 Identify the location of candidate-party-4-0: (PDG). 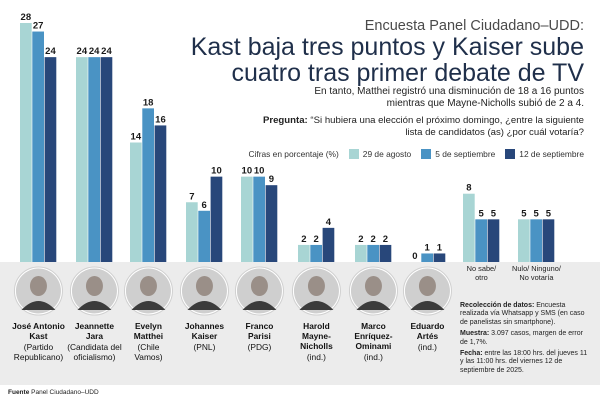
(260, 347).